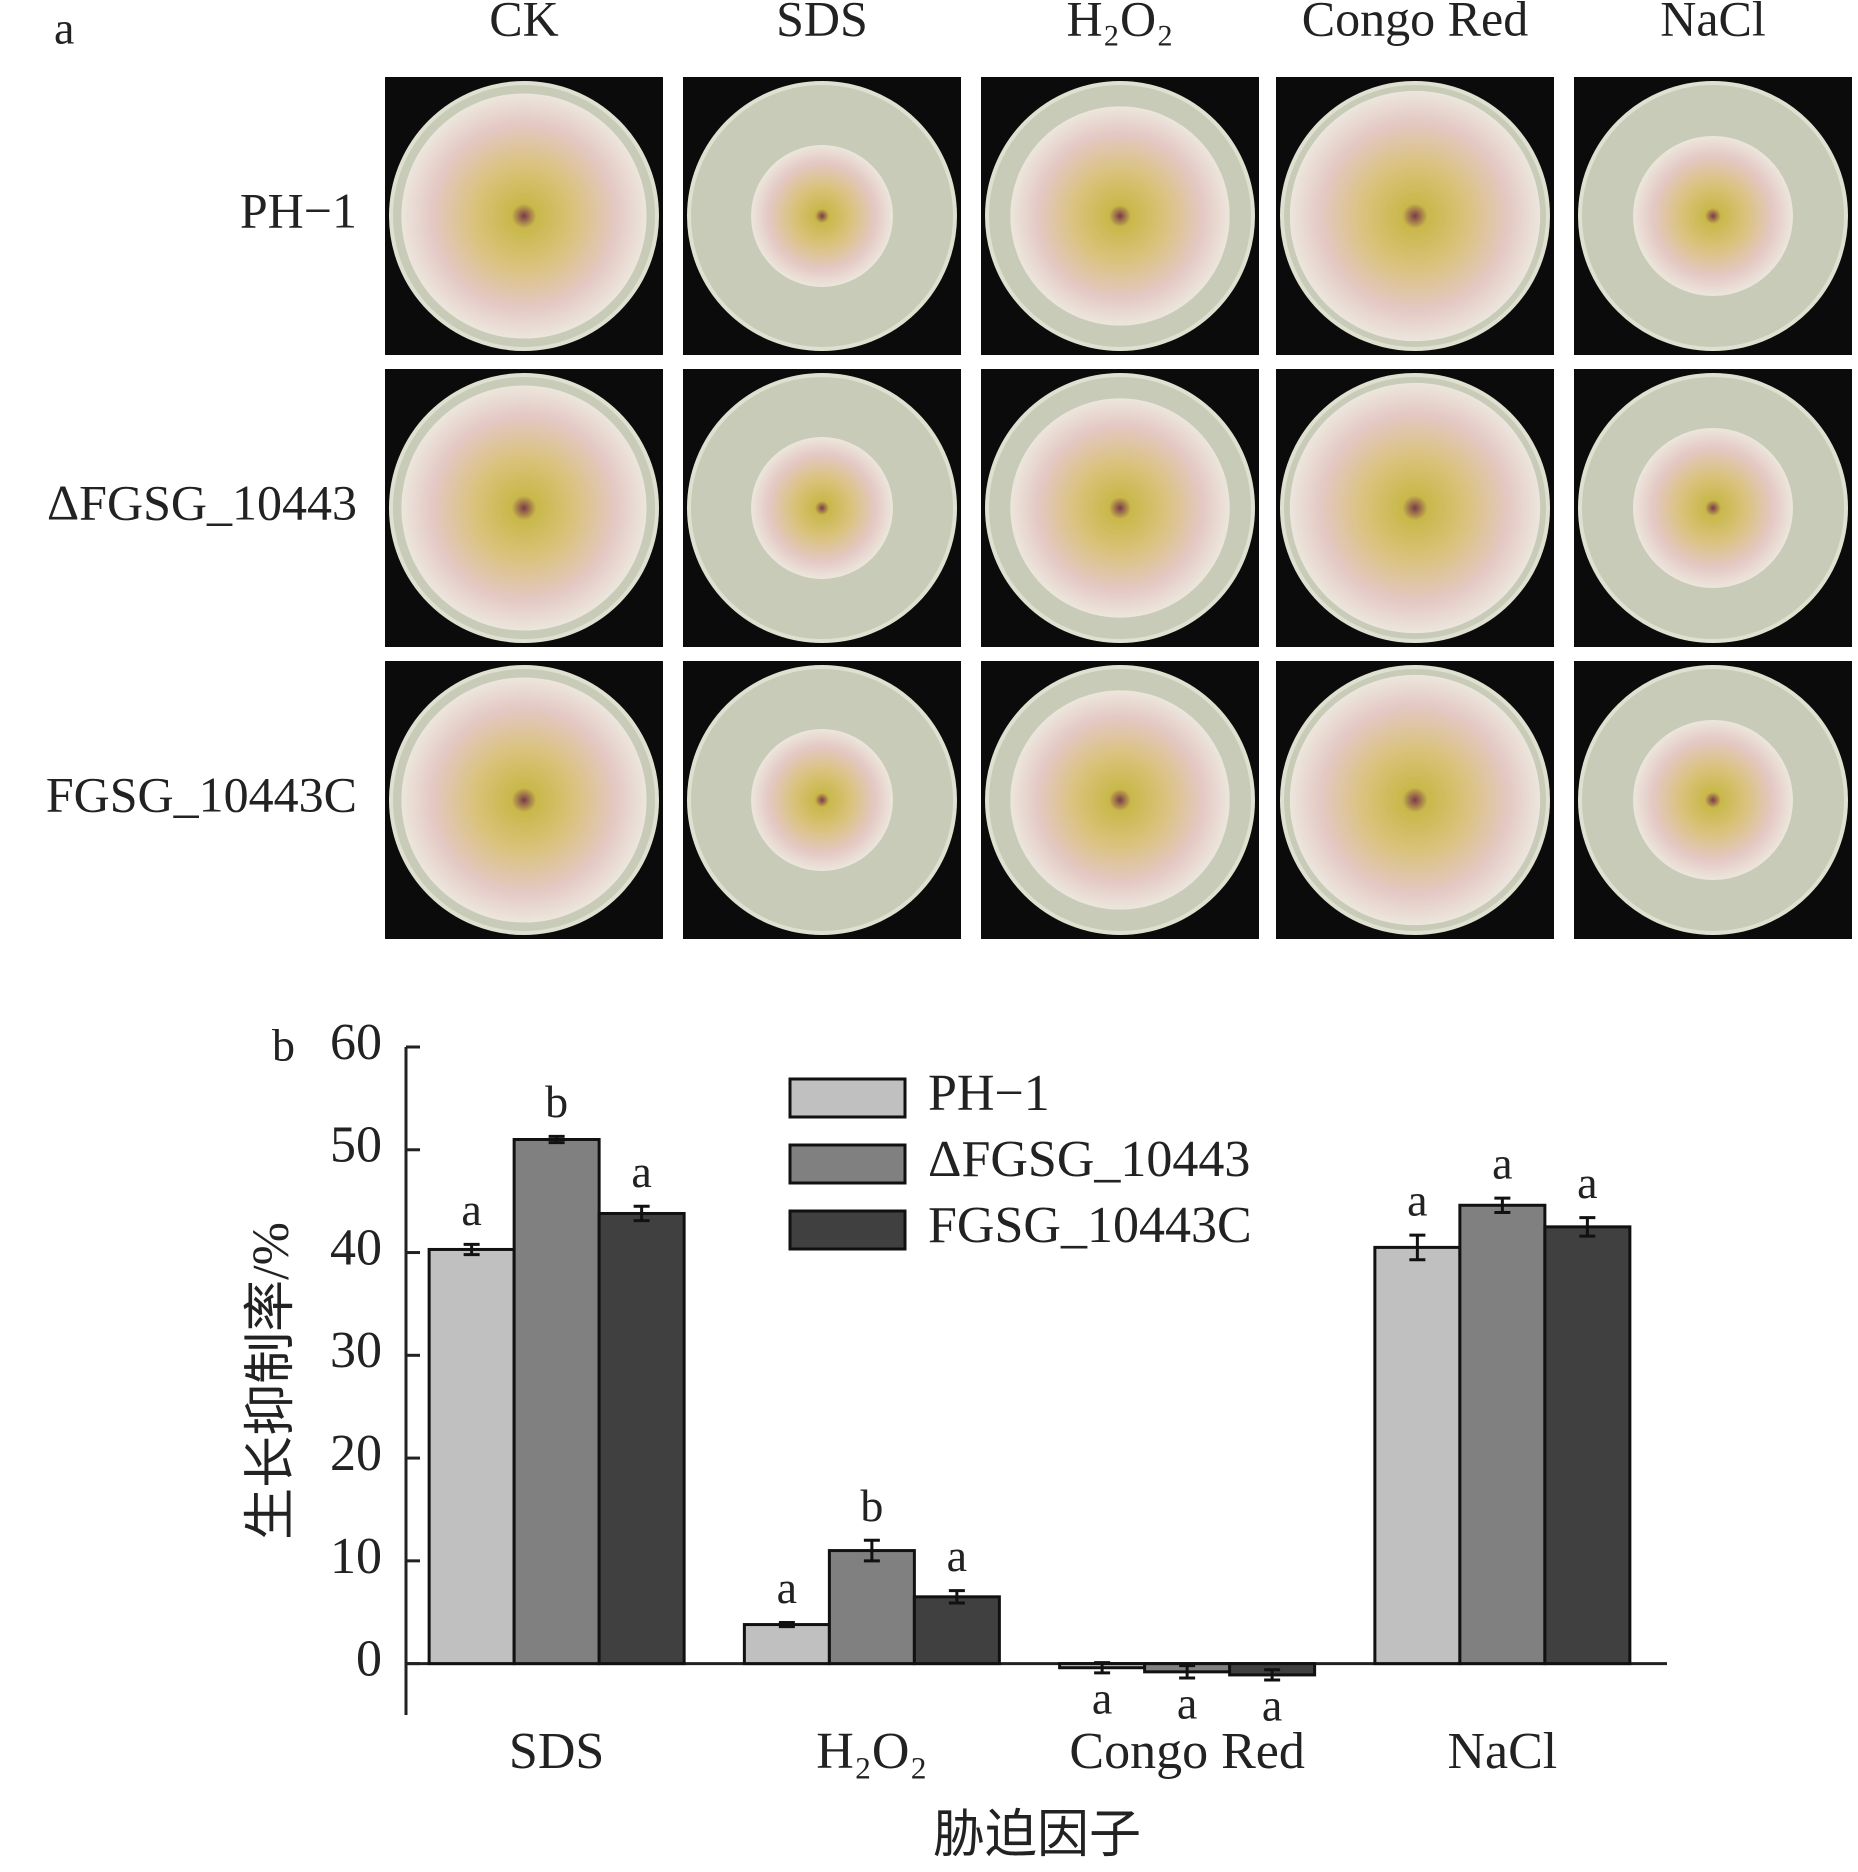  Describe the element at coordinates (283, 1045) in the screenshot. I see `panel-label: b` at that location.